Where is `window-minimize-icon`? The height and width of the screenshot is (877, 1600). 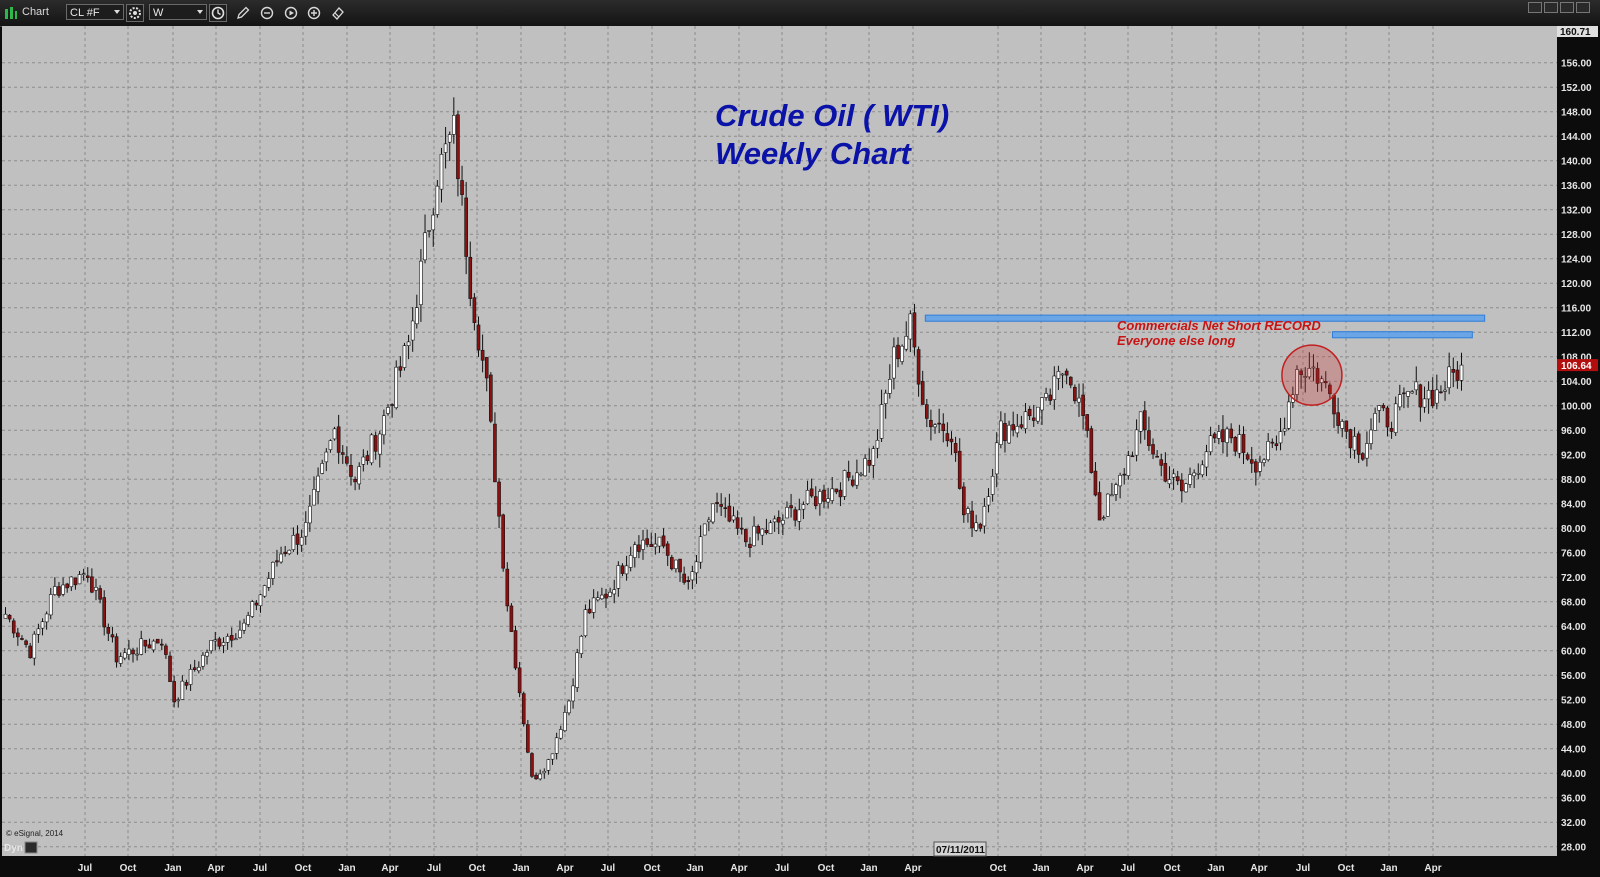 window-minimize-icon is located at coordinates (1551, 7).